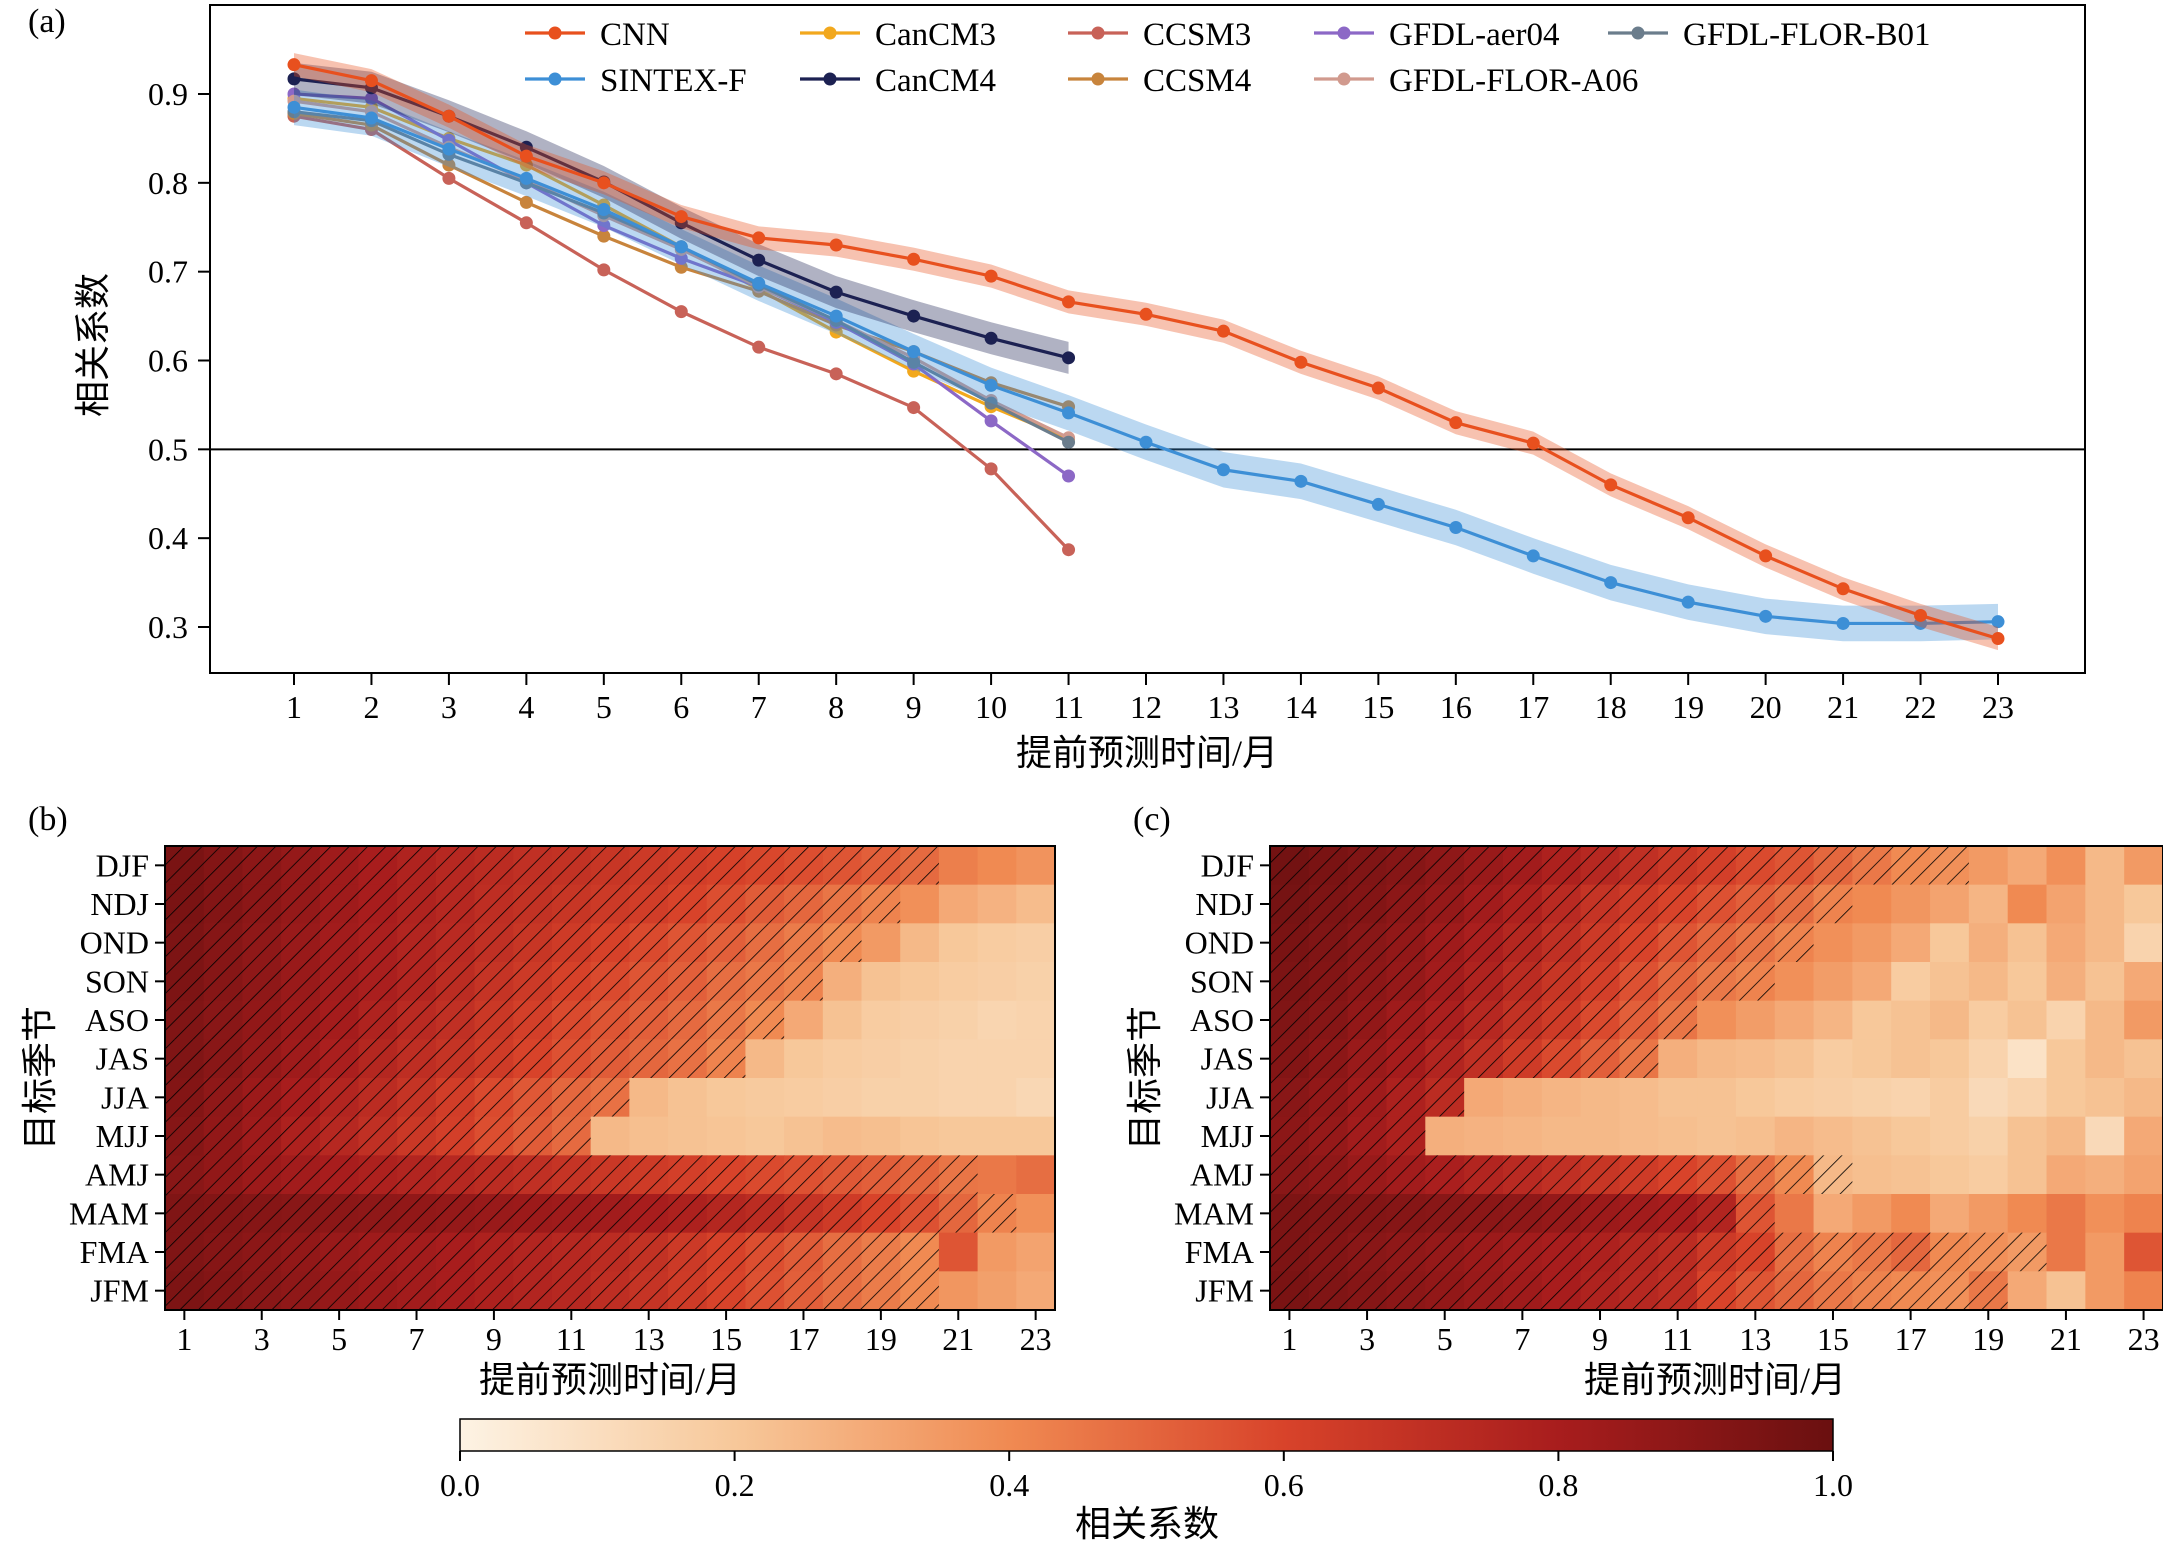 Image resolution: width=2163 pixels, height=1544 pixels. Describe the element at coordinates (262, 1339) in the screenshot. I see `lead-tick-label: 3` at that location.